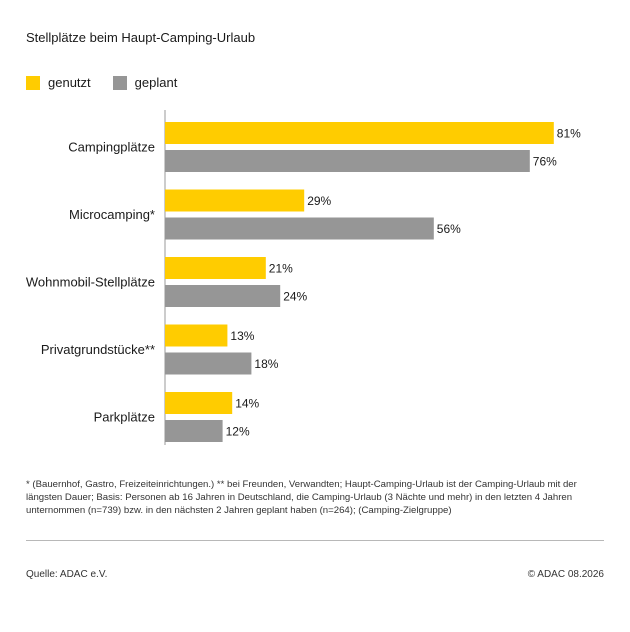  I want to click on legend-item-genutzt: genutzt, so click(58, 82).